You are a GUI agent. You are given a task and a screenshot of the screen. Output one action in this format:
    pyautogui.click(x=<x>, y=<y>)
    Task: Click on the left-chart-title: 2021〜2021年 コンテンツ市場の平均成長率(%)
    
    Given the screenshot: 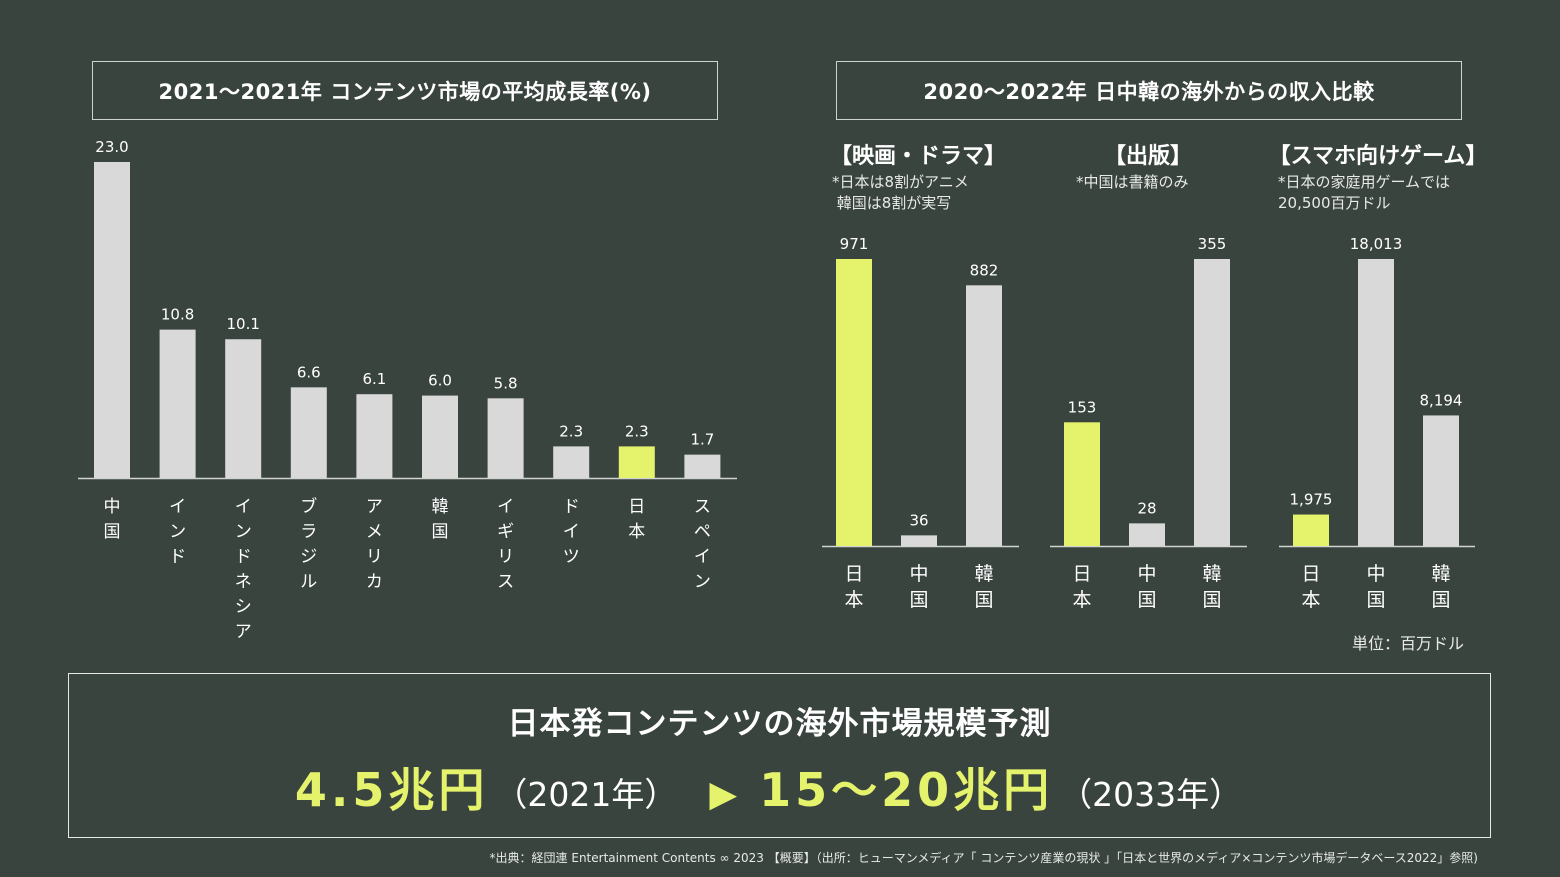 What is the action you would take?
    pyautogui.click(x=405, y=90)
    